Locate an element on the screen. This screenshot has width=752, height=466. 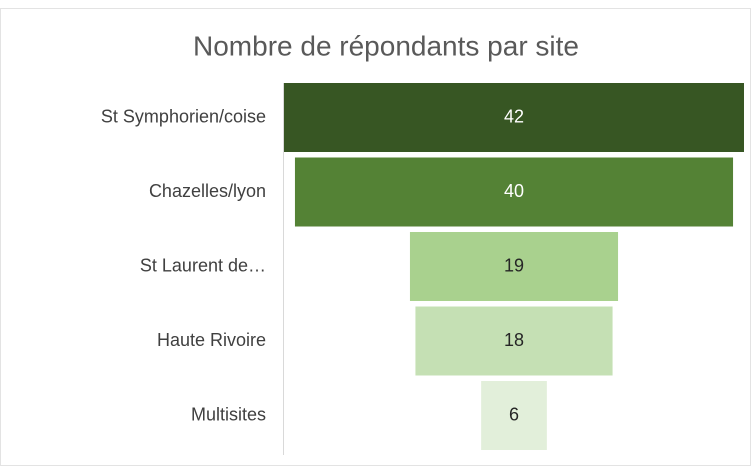
data-label: 40 is located at coordinates (514, 191).